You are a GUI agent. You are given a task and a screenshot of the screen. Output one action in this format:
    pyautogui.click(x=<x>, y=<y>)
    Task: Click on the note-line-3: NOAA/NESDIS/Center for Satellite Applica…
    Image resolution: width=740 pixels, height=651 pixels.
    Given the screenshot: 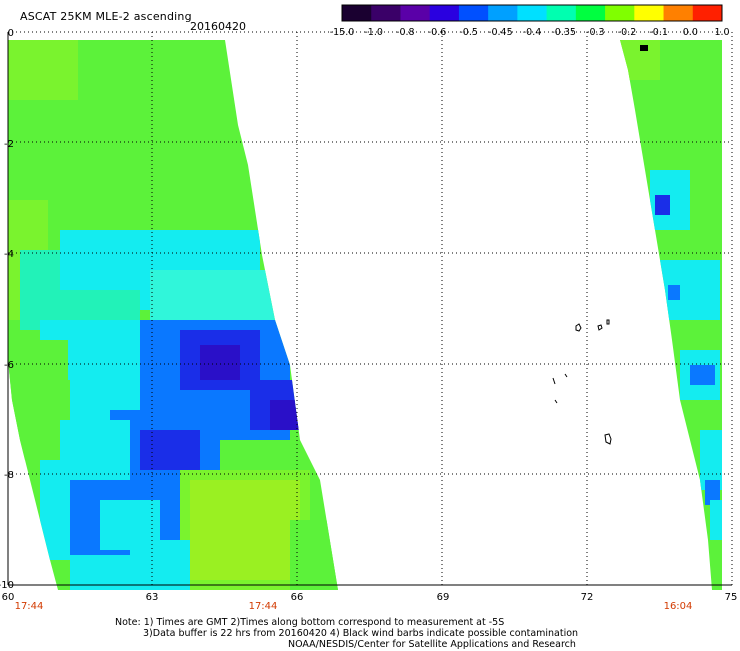 What is the action you would take?
    pyautogui.click(x=432, y=644)
    